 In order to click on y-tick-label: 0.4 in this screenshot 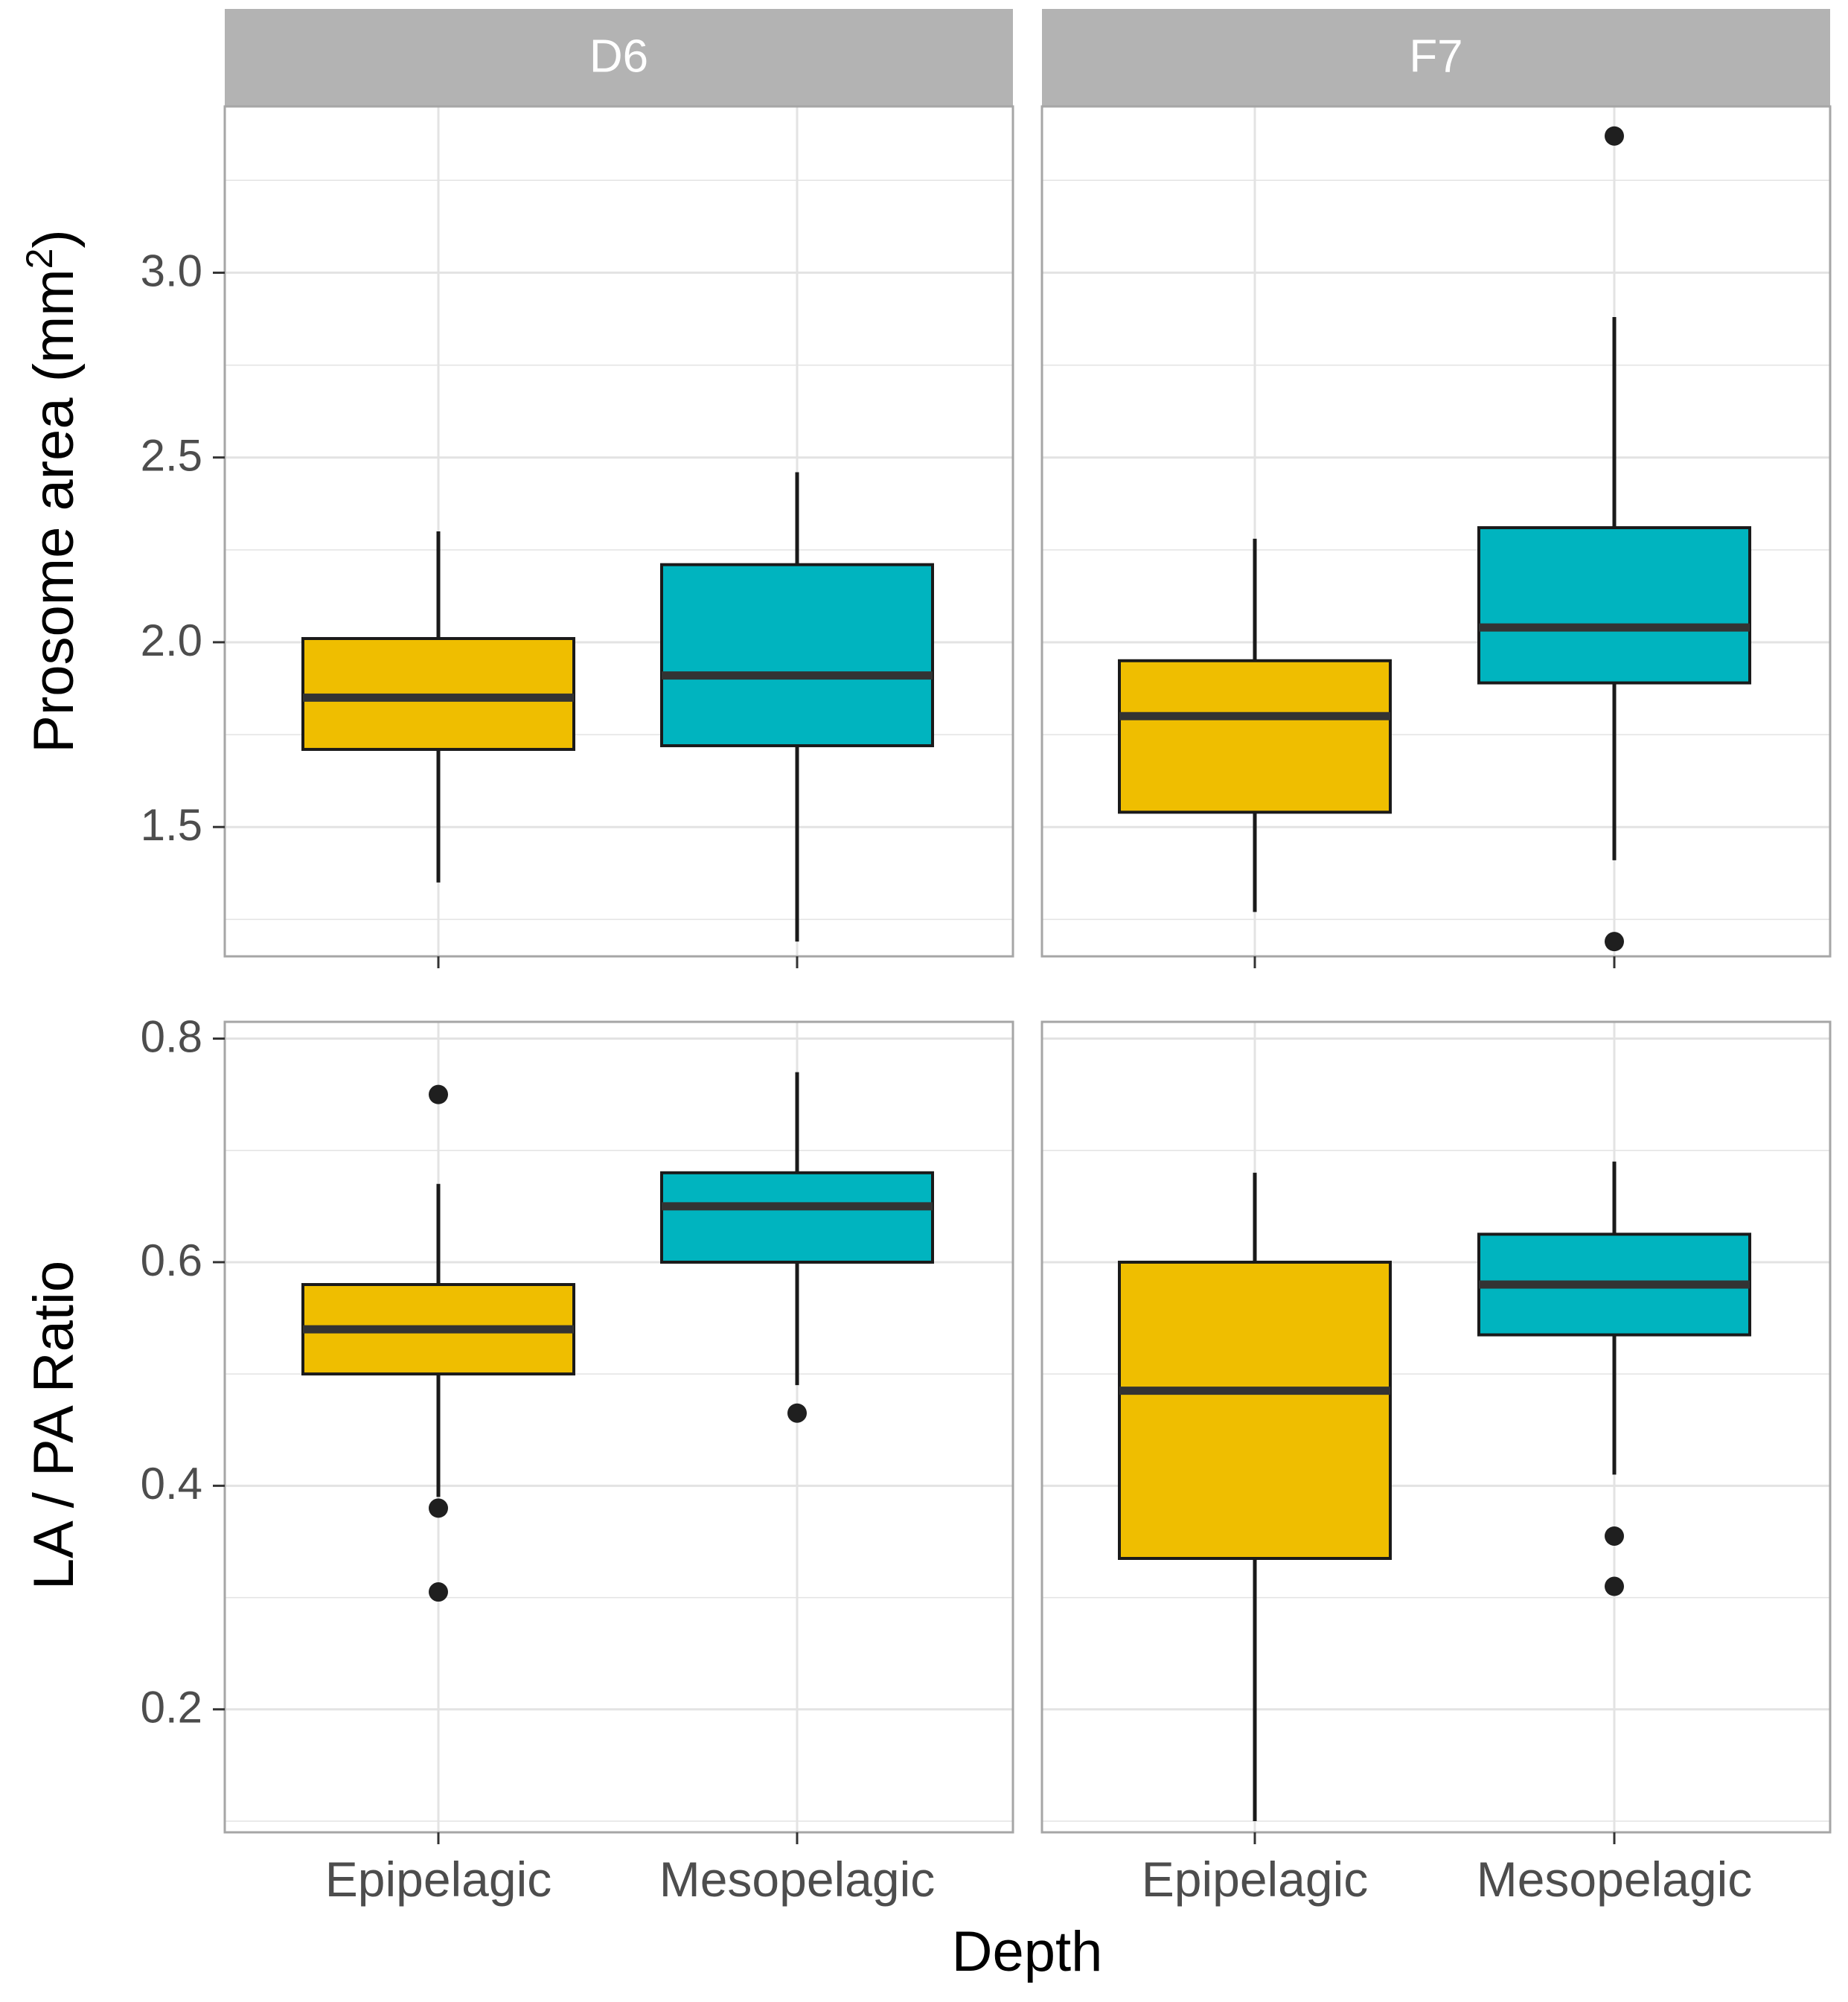, I will do `click(171, 1484)`.